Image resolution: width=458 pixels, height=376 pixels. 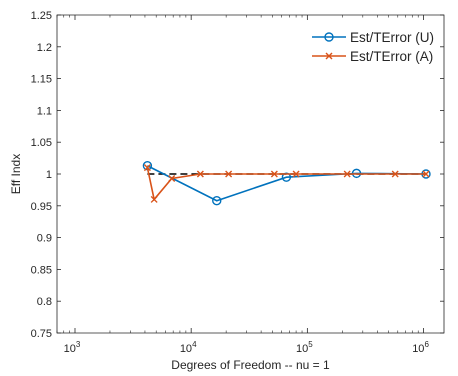 I want to click on legend-marker-stroke, so click(x=329, y=56).